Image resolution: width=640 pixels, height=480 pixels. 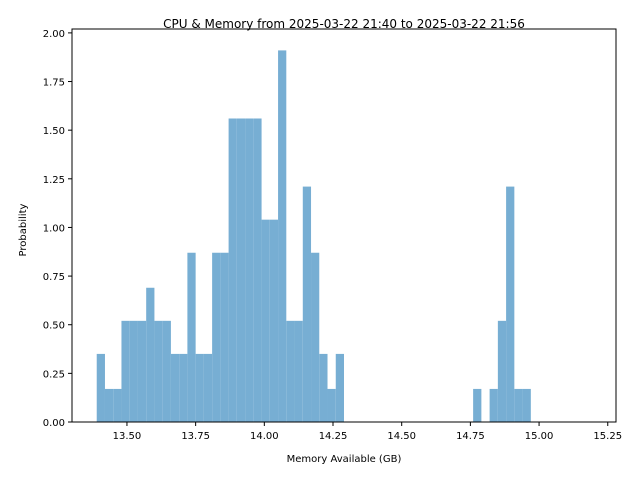 I want to click on x-tick-label: 14.50, so click(x=401, y=436).